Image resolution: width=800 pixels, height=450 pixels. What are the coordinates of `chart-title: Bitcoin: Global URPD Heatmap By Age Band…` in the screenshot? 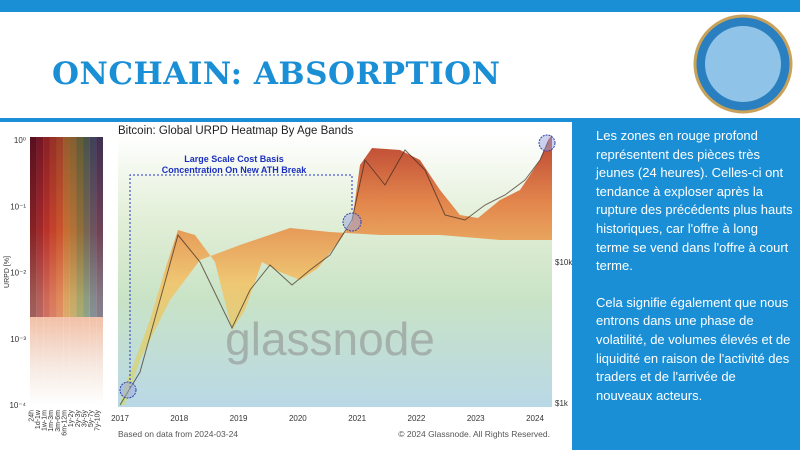 It's located at (235, 131).